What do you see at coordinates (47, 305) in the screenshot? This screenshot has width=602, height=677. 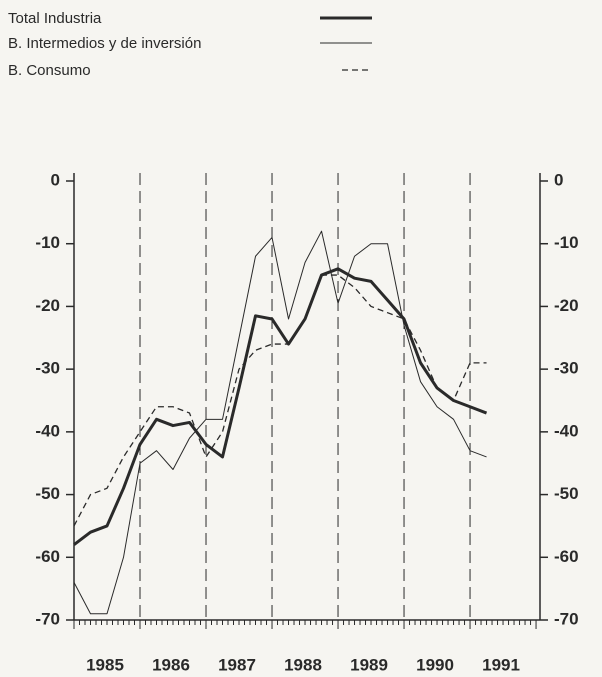 I see `y-tick-label: -20` at bounding box center [47, 305].